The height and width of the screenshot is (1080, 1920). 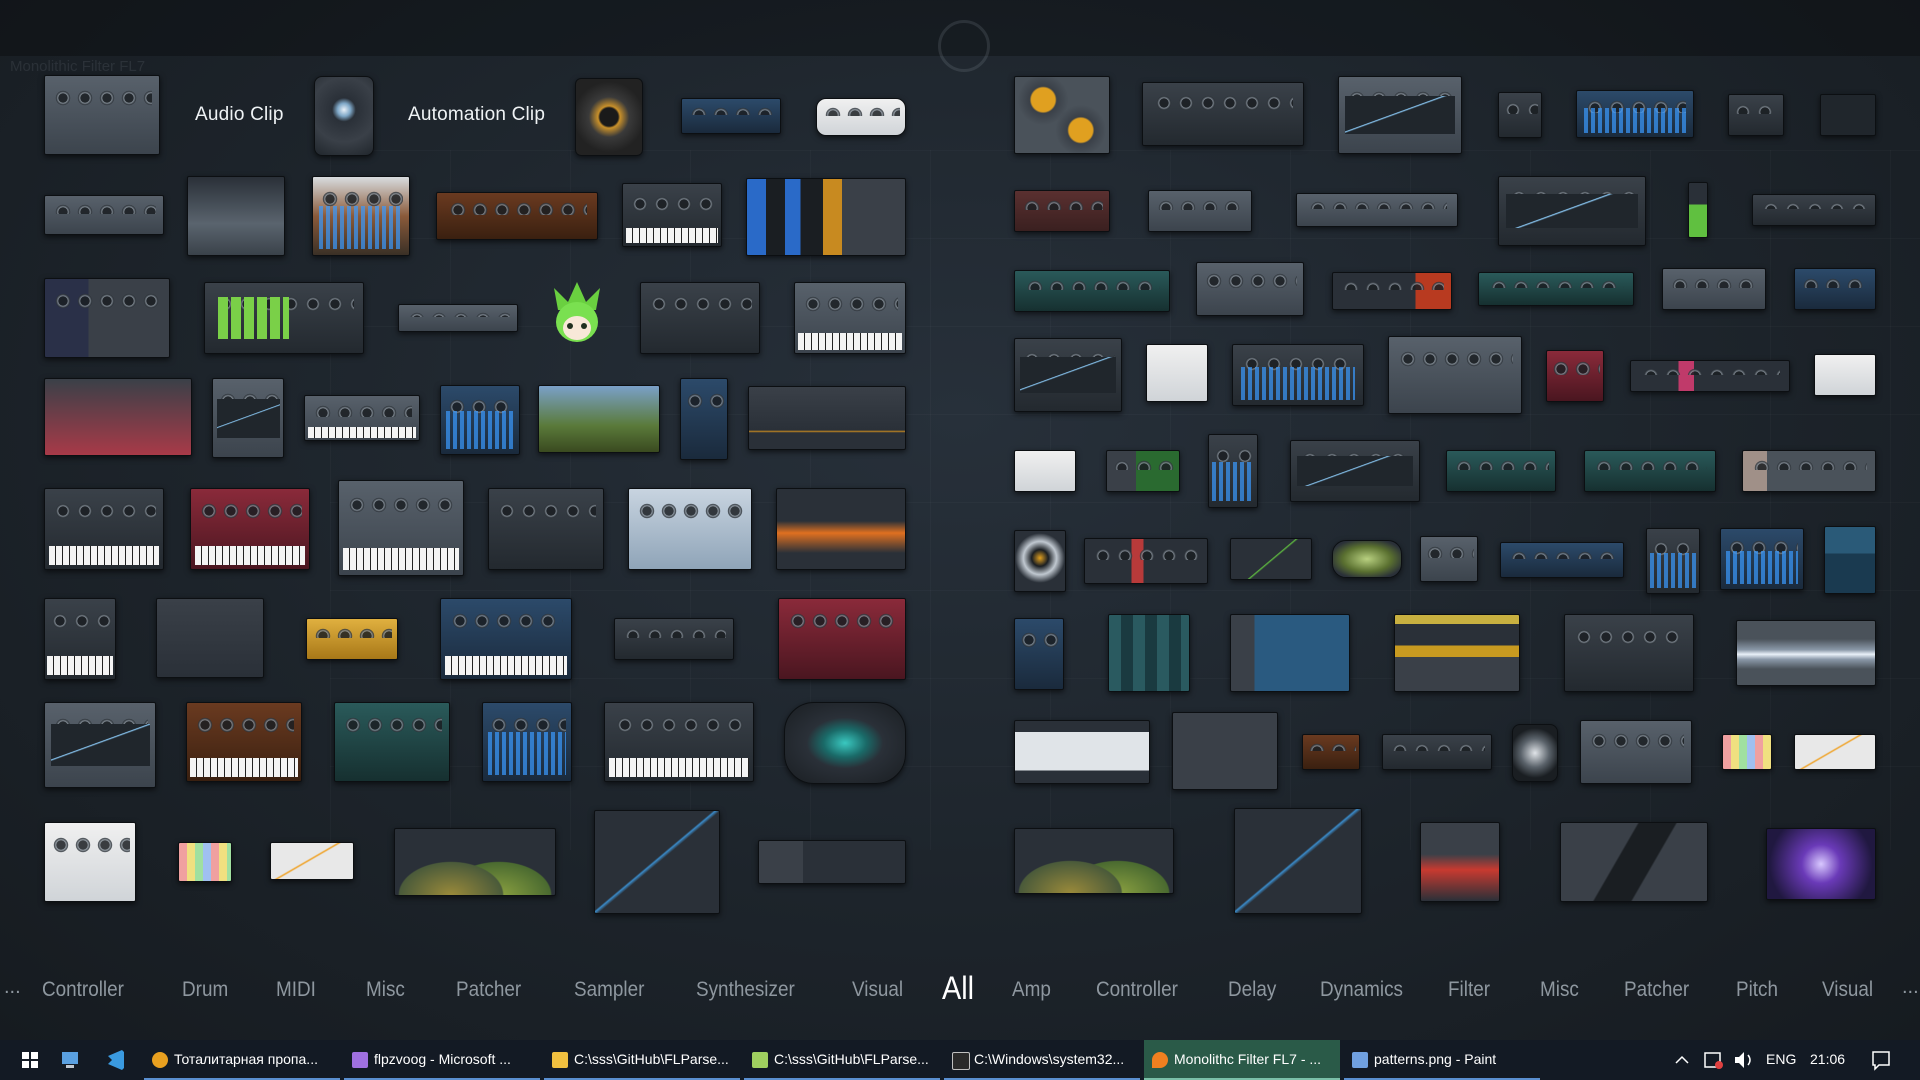 What do you see at coordinates (506, 639) in the screenshot?
I see `plugin-thumb-poizone` at bounding box center [506, 639].